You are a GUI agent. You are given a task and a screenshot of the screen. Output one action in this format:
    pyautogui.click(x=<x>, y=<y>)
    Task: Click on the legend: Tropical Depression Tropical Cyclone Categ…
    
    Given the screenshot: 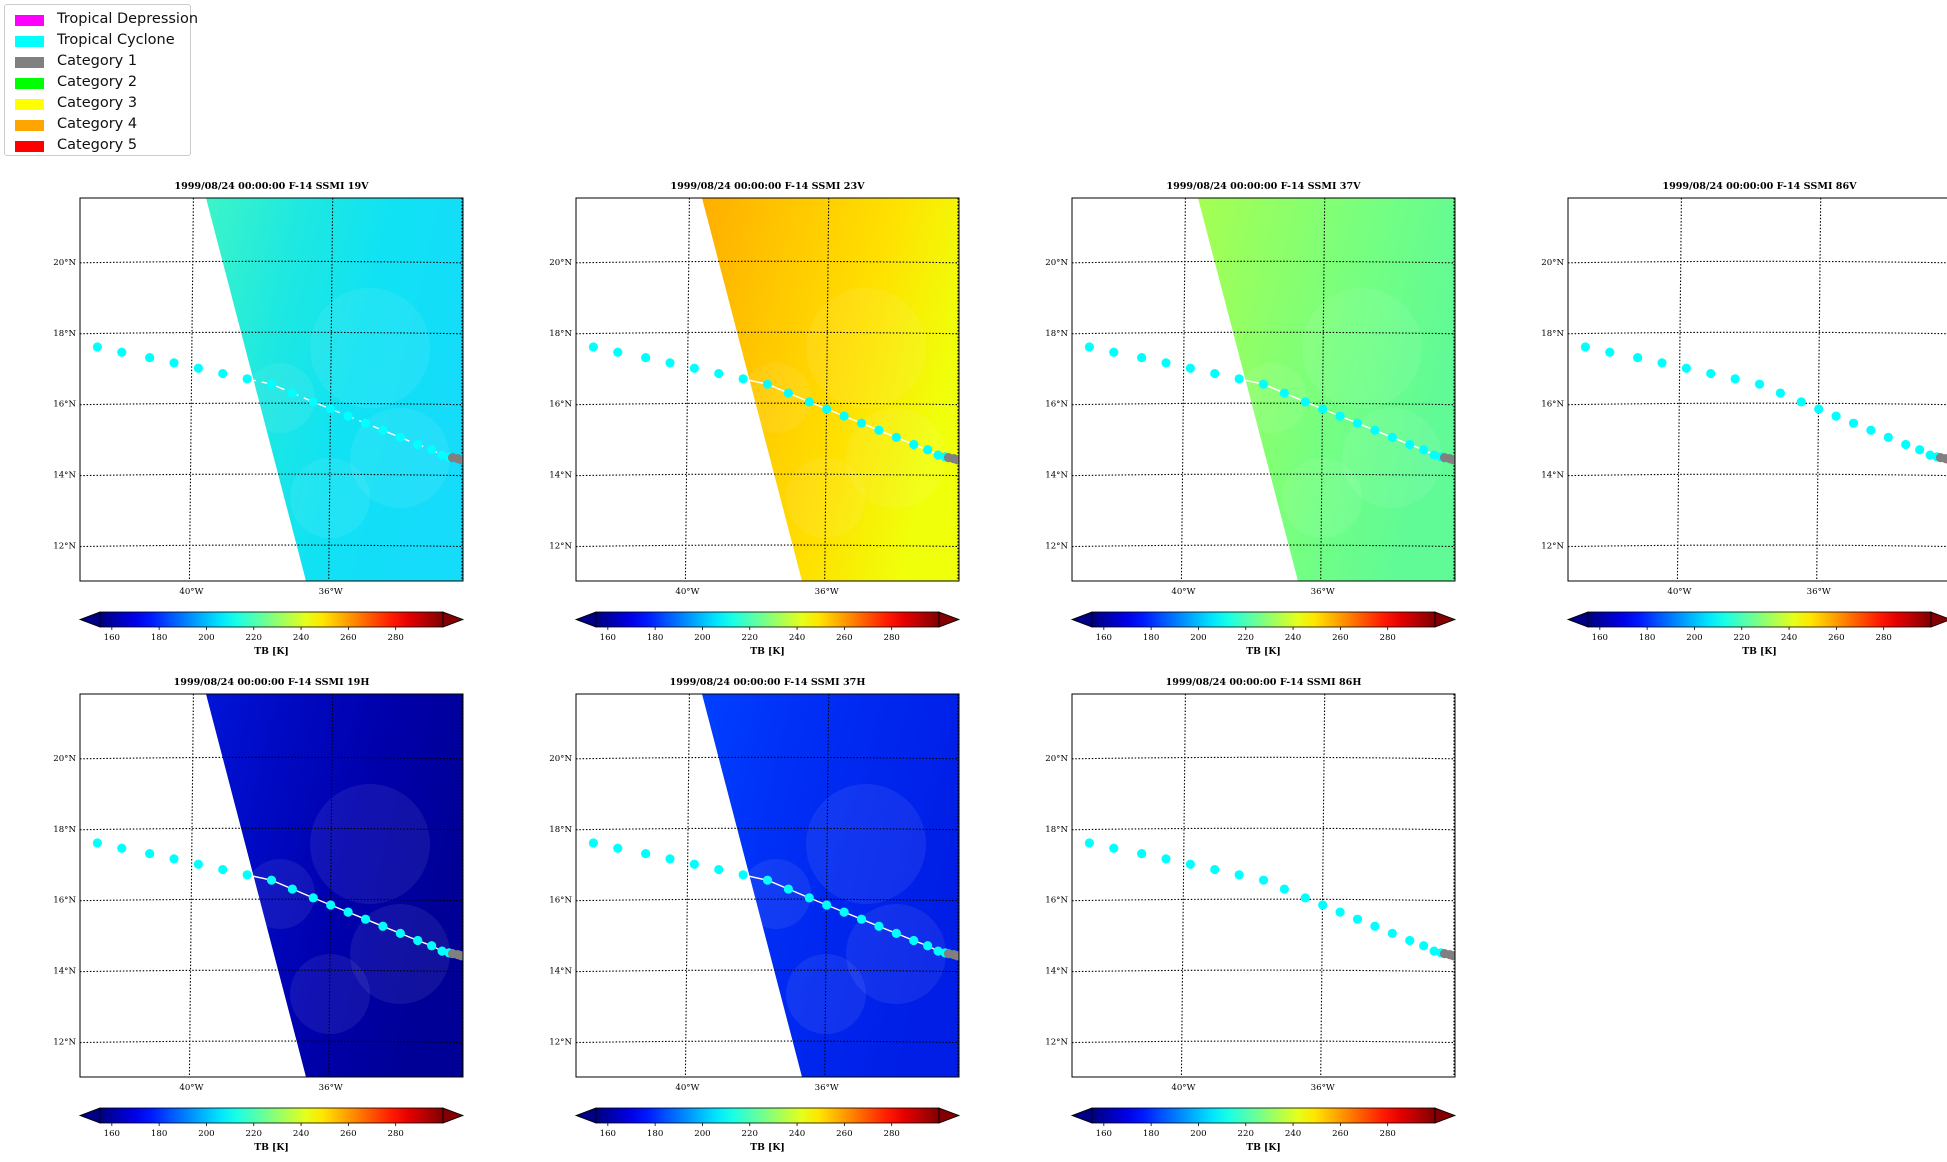 What is the action you would take?
    pyautogui.click(x=101, y=80)
    